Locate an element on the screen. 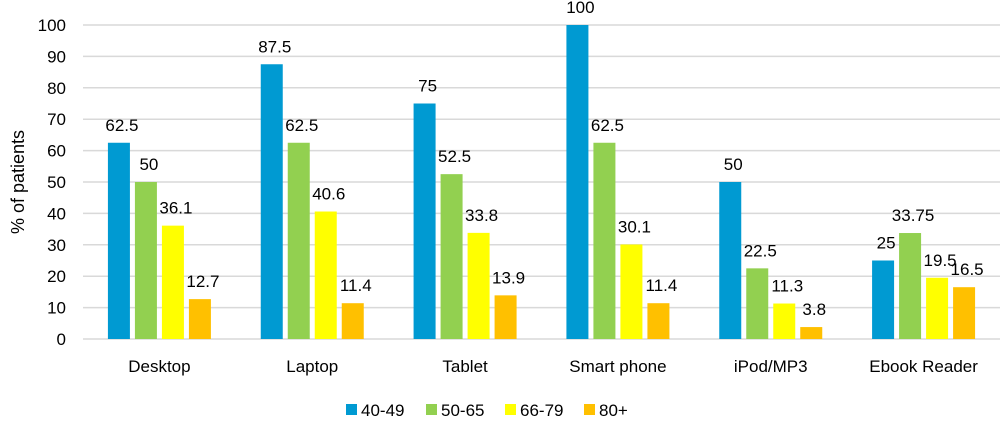 The height and width of the screenshot is (427, 1000). data-label: 36.1 is located at coordinates (175, 208).